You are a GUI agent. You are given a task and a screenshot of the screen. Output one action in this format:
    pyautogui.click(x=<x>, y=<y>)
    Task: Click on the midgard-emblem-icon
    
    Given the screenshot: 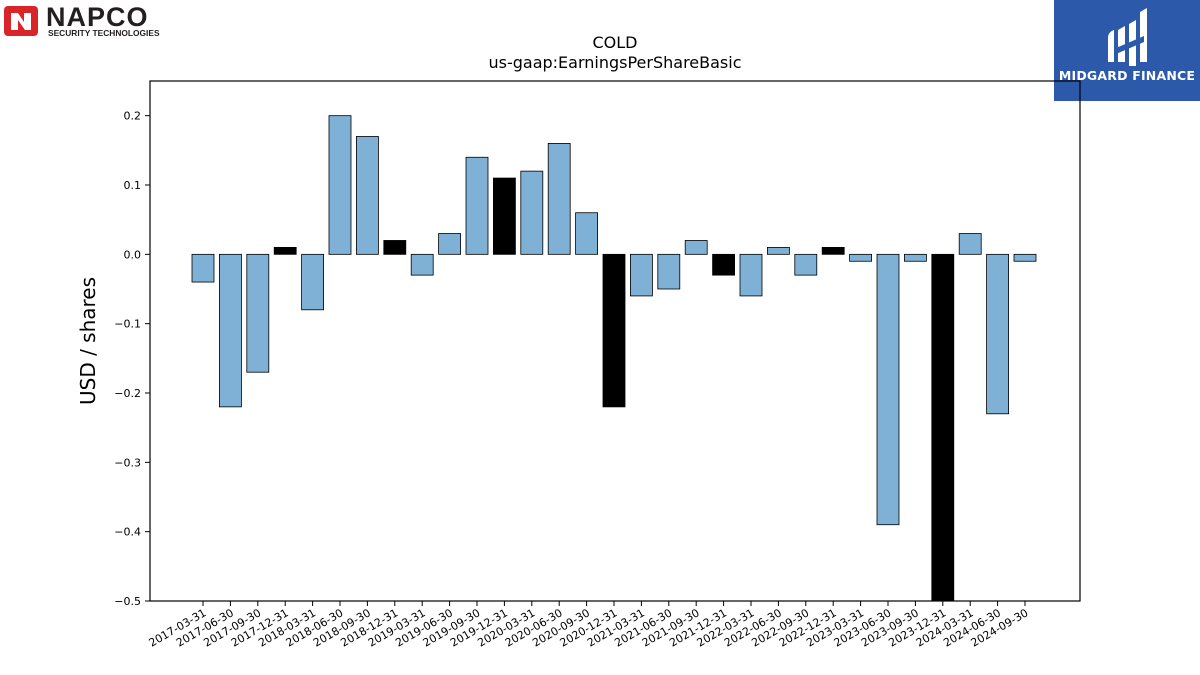 What is the action you would take?
    pyautogui.click(x=1127, y=37)
    